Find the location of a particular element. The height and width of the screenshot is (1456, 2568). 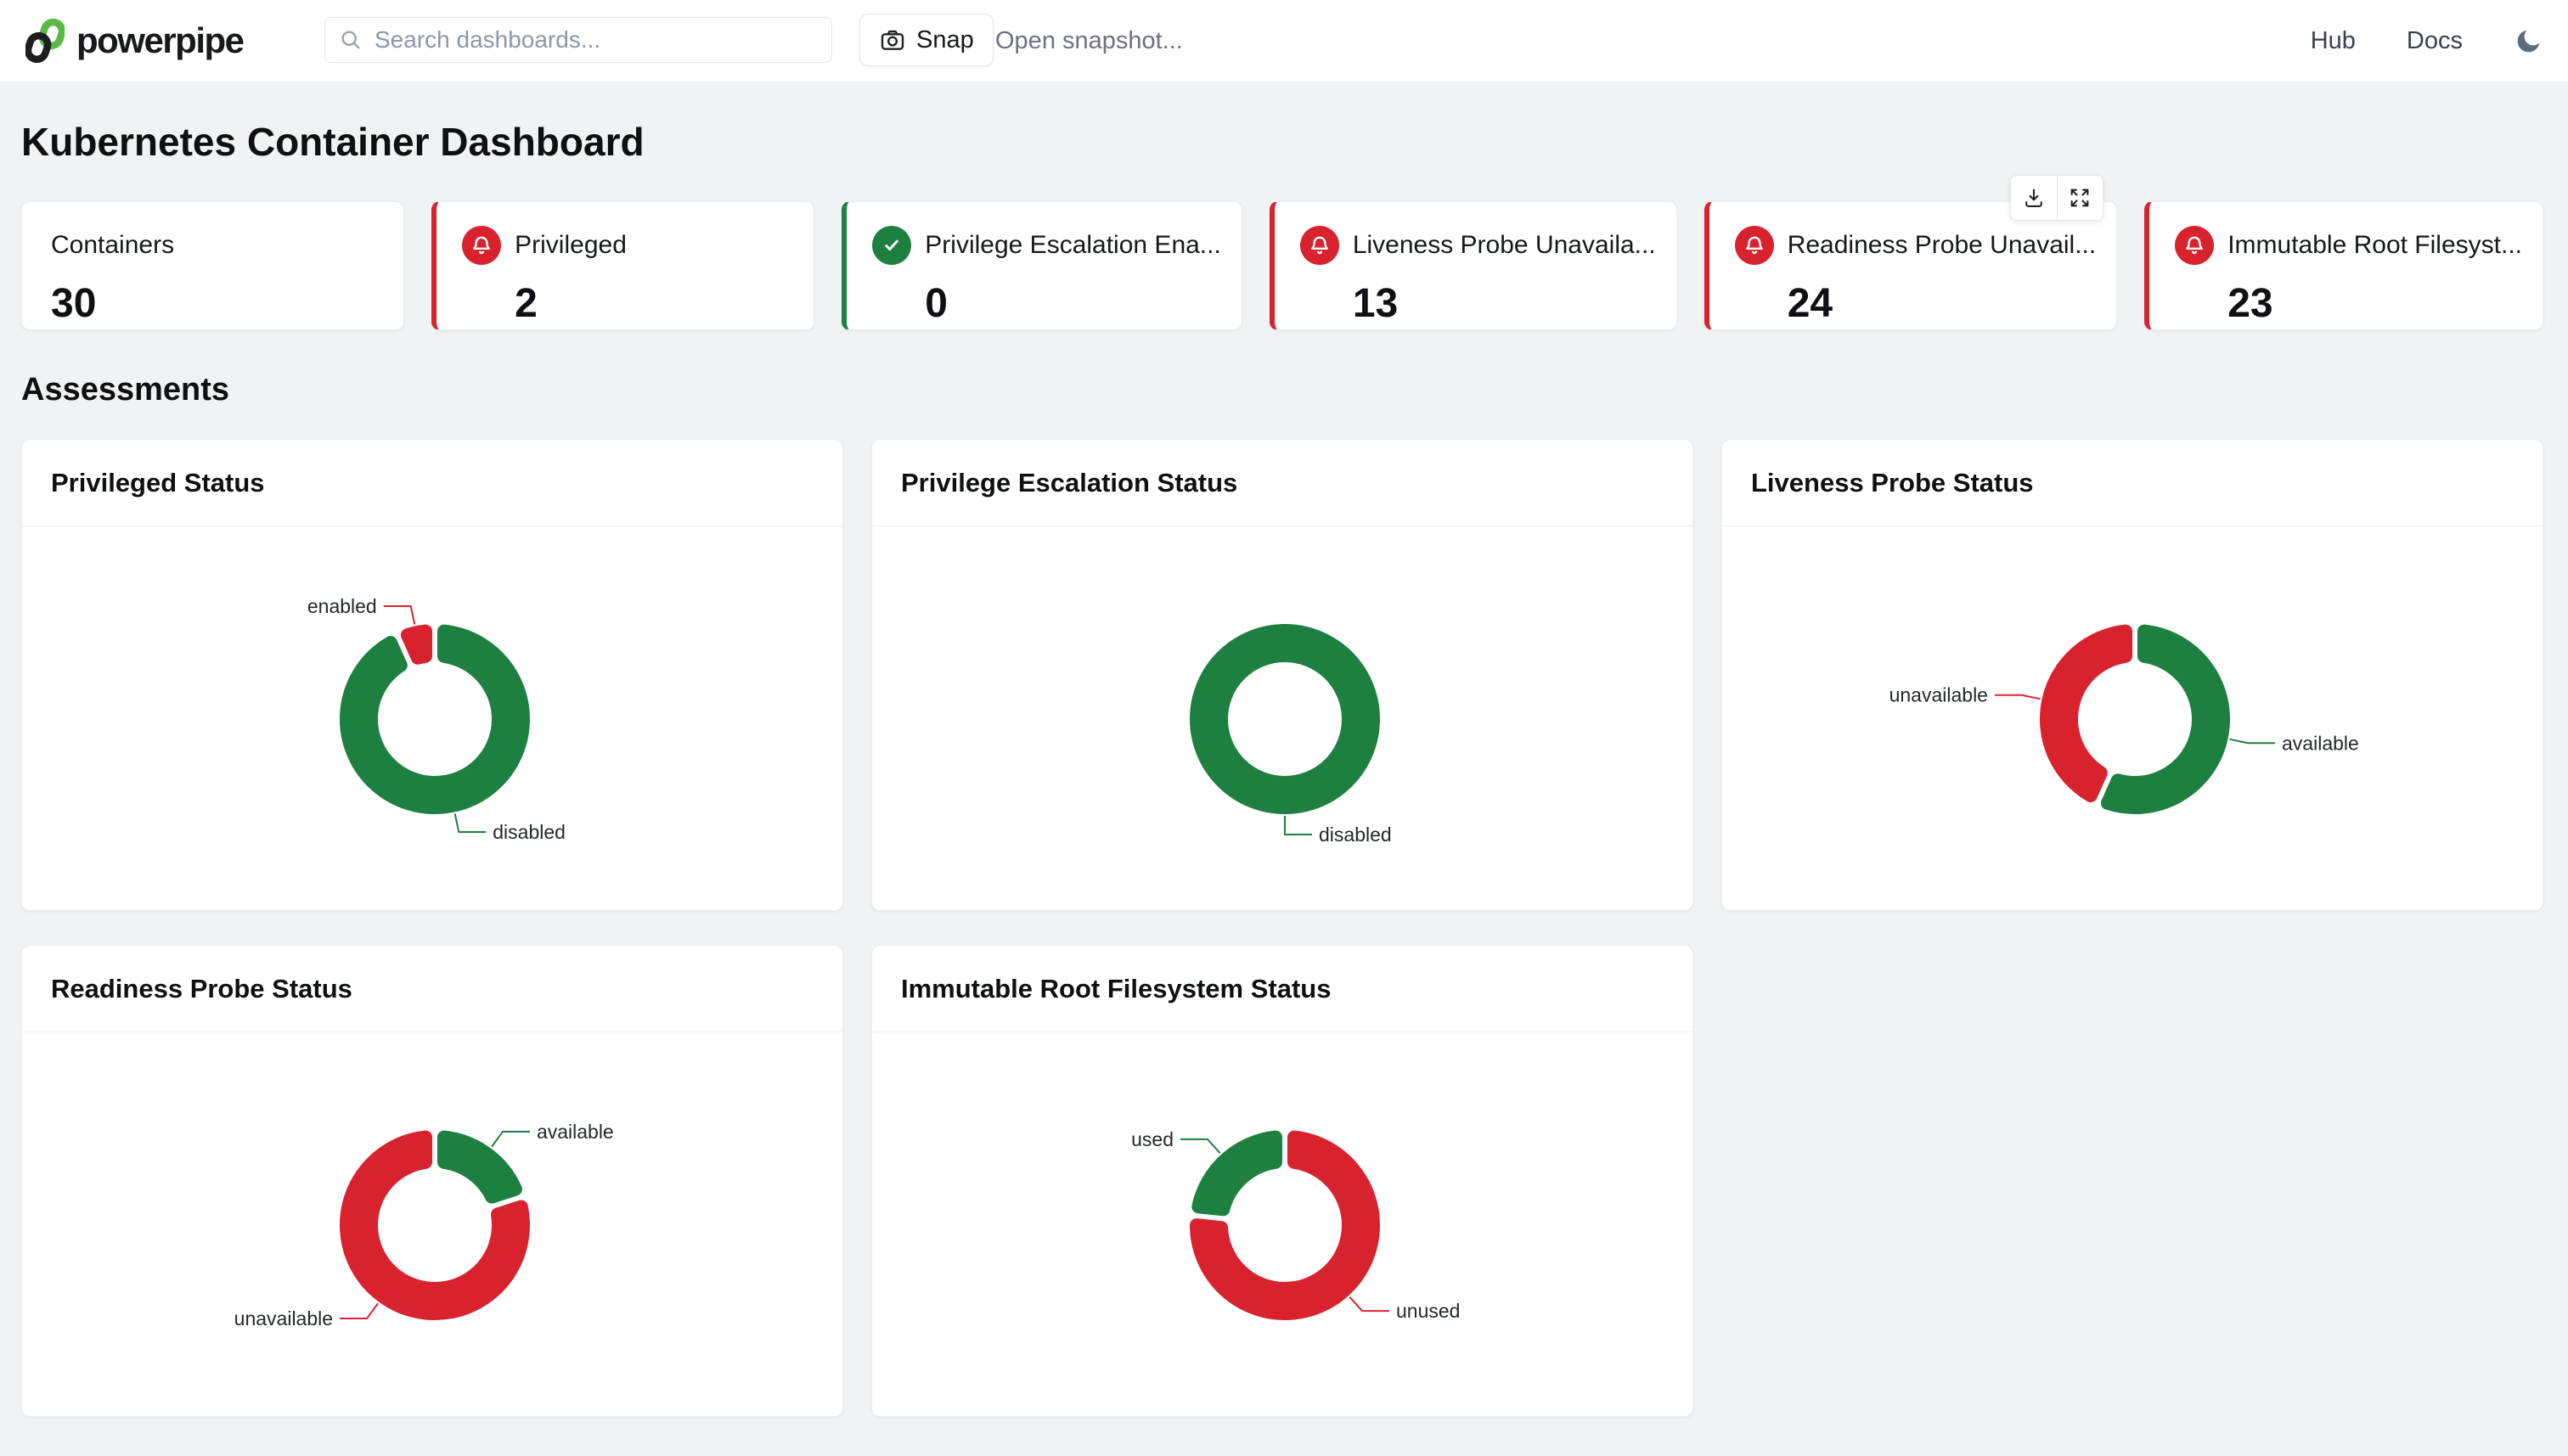

donut-chart-liveness-probe-status: available unavailable is located at coordinates (2132, 718).